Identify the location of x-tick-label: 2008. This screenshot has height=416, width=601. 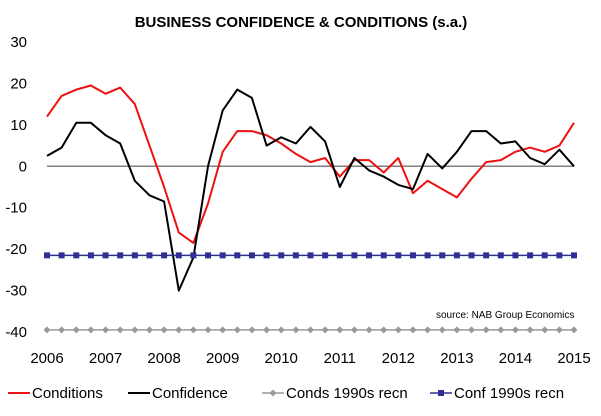
(163, 358).